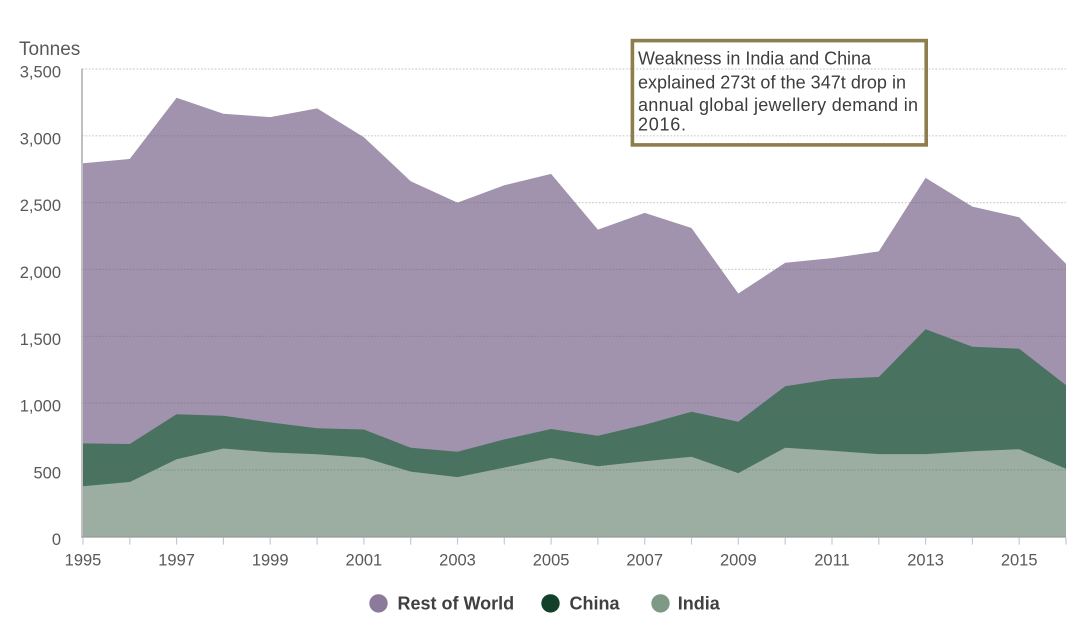  What do you see at coordinates (40, 139) in the screenshot?
I see `svg-text: 3,000` at bounding box center [40, 139].